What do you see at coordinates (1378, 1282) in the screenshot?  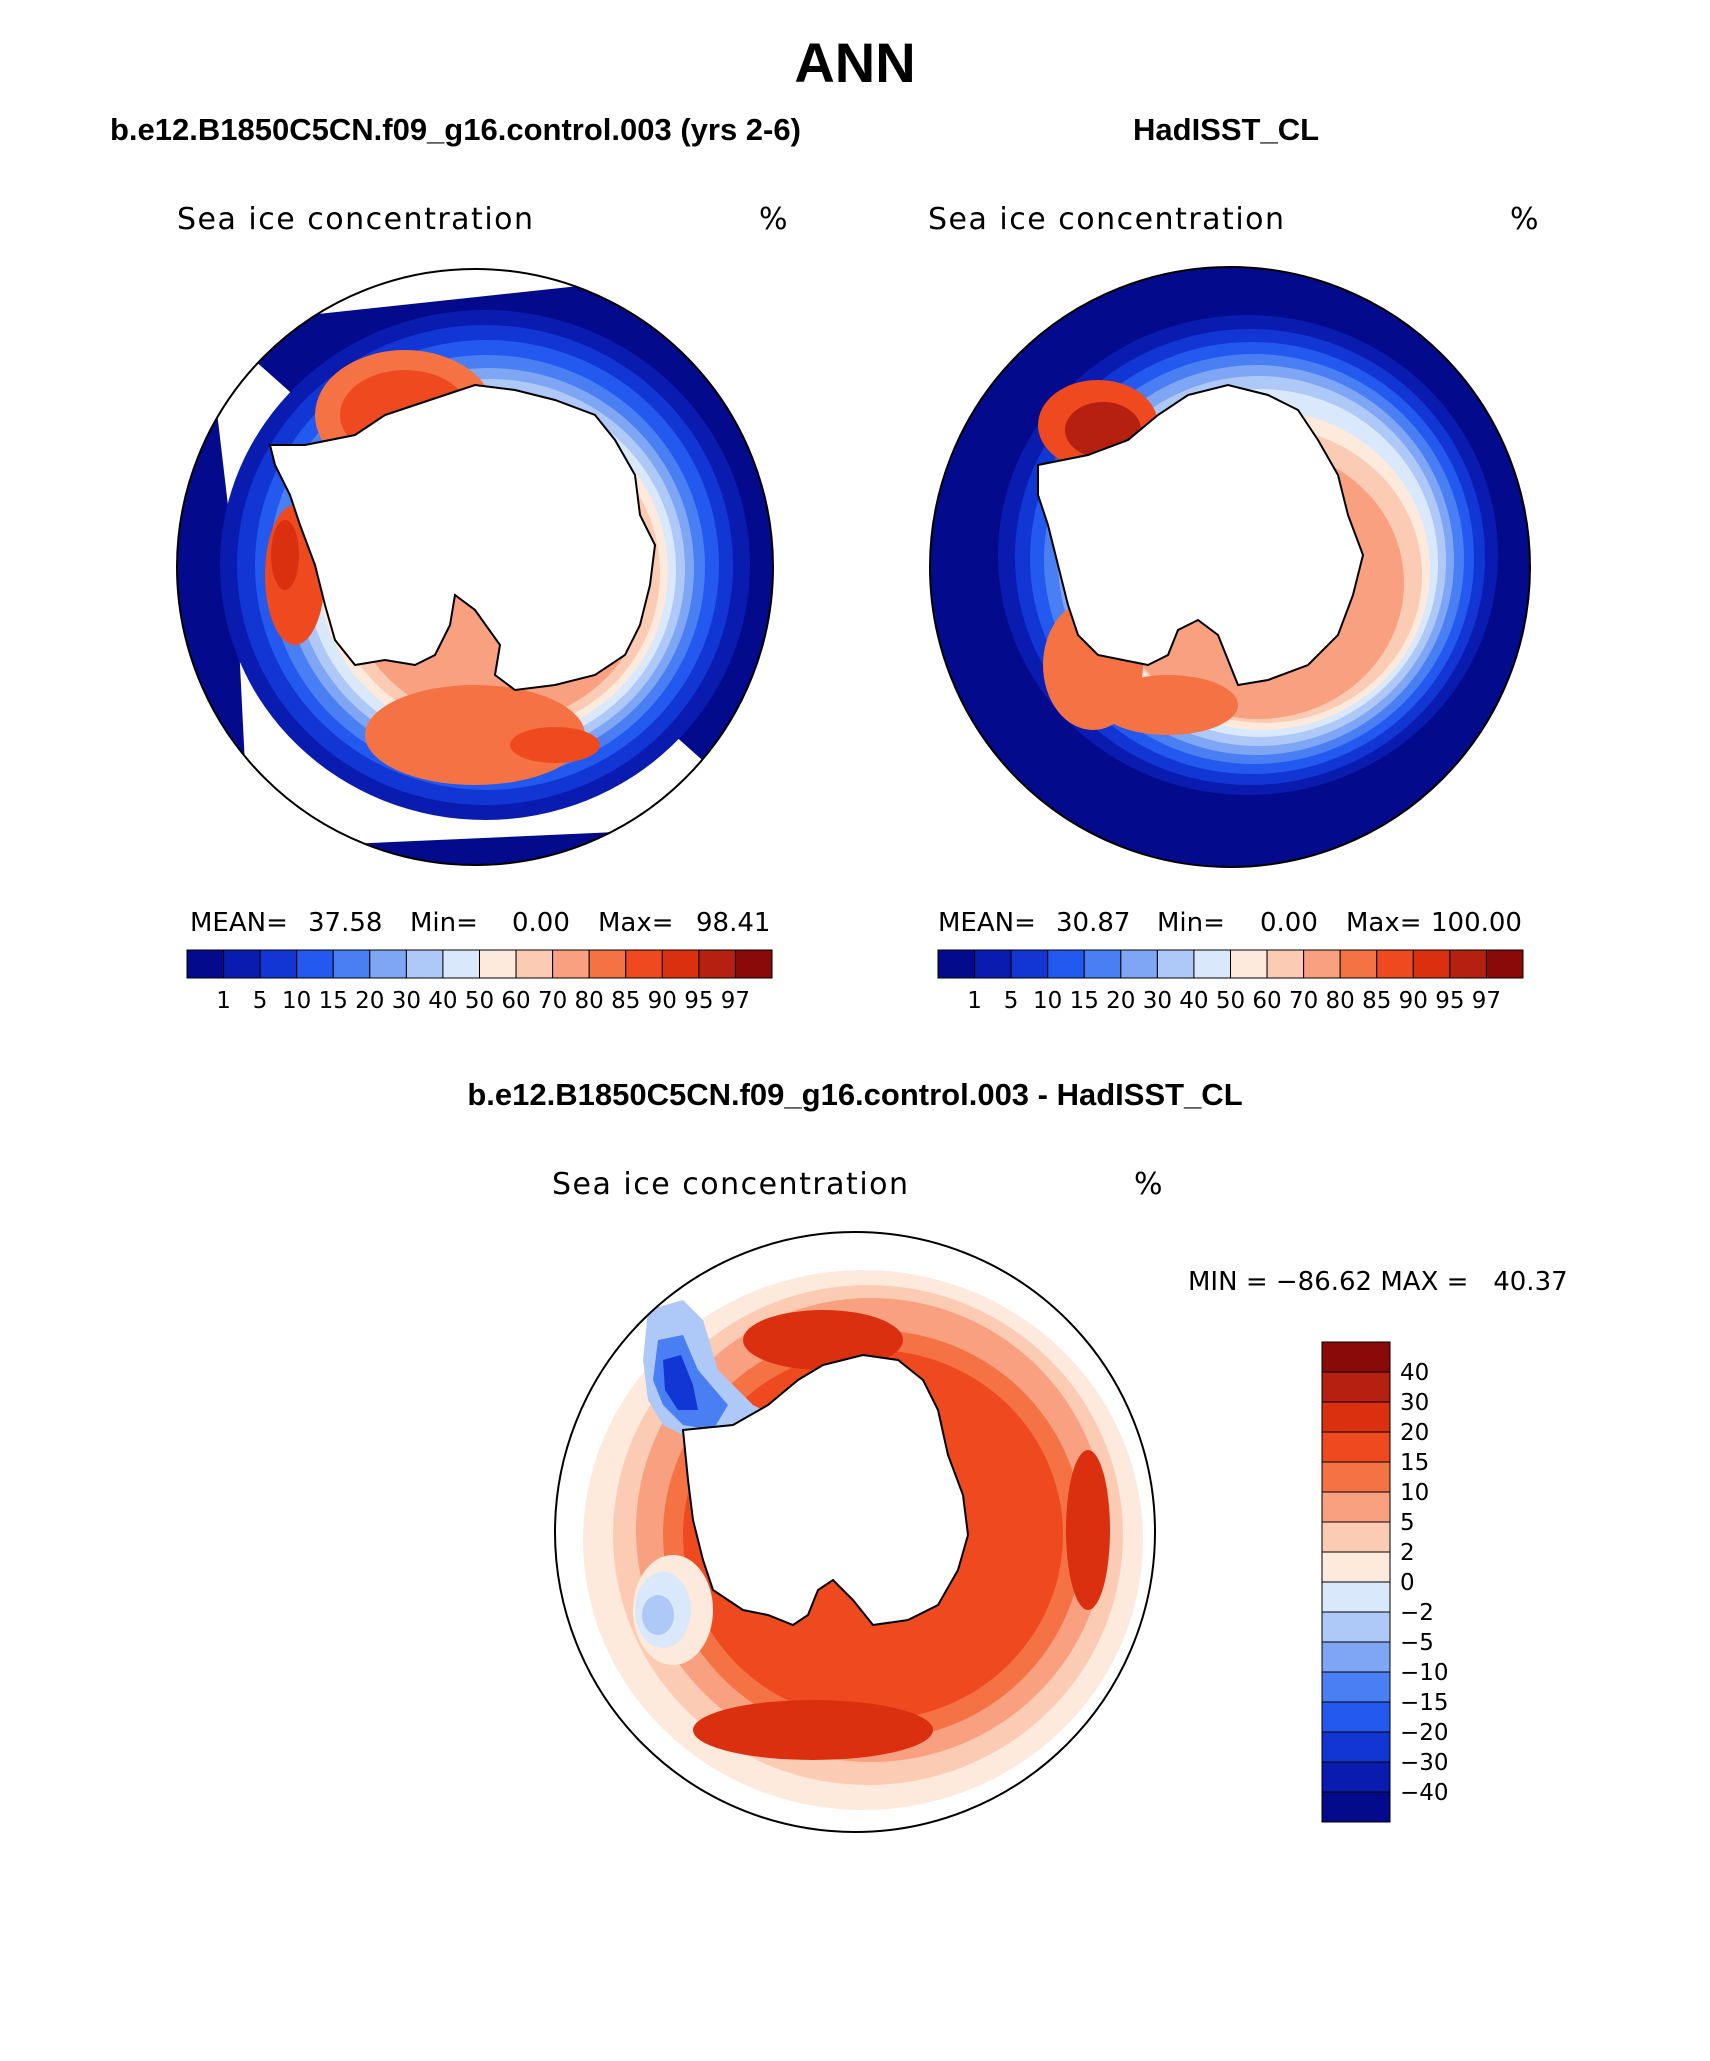 I see `difference-minmax-text: MIN = −86.62 MAX = 40.37` at bounding box center [1378, 1282].